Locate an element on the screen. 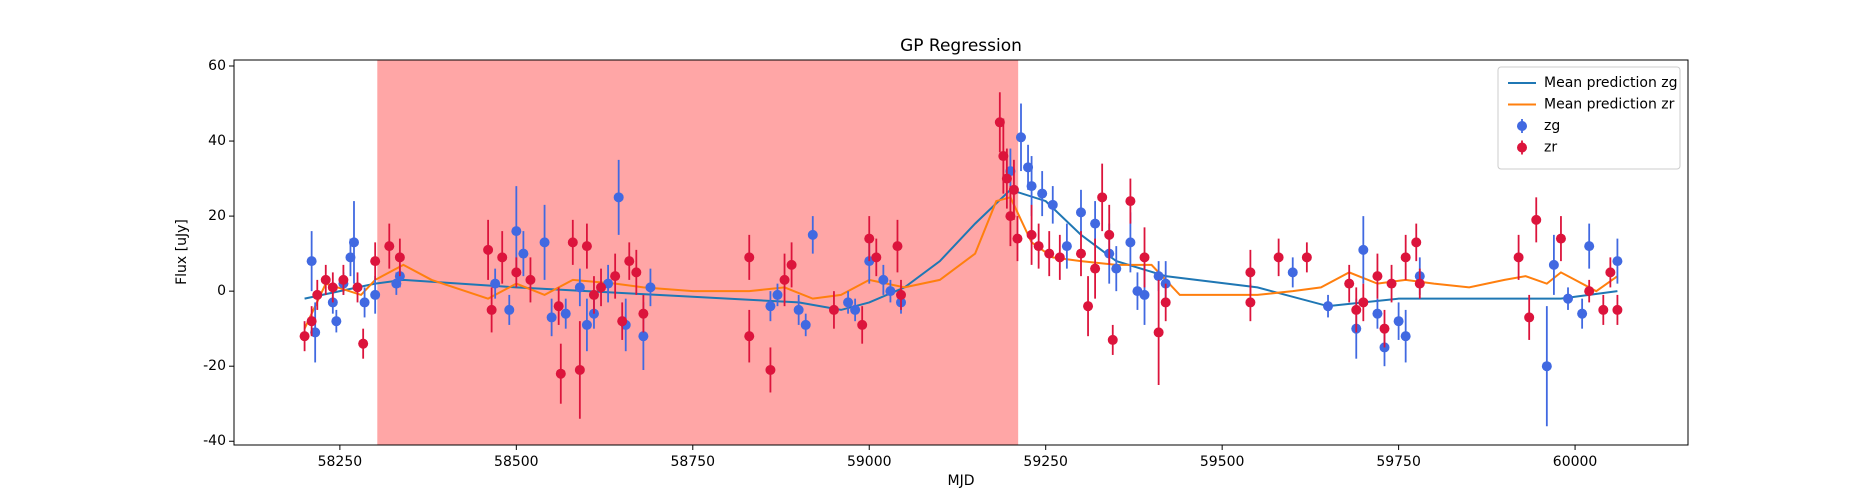  legend-label: zr is located at coordinates (1550, 148).